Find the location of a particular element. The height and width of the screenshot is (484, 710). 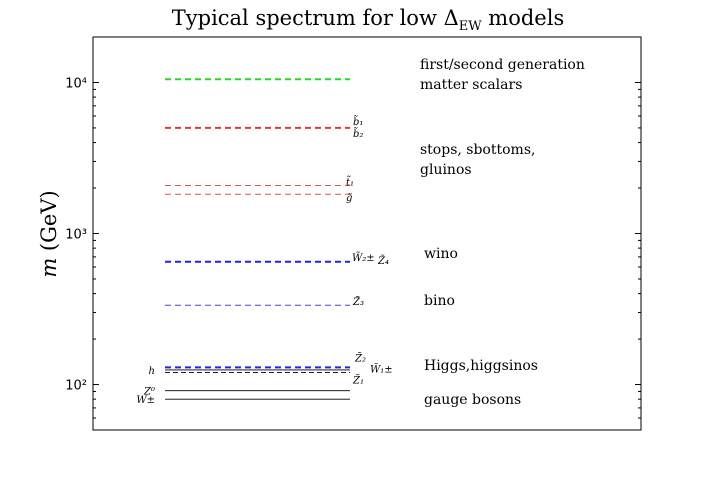

particle-label: g̃ is located at coordinates (349, 198).